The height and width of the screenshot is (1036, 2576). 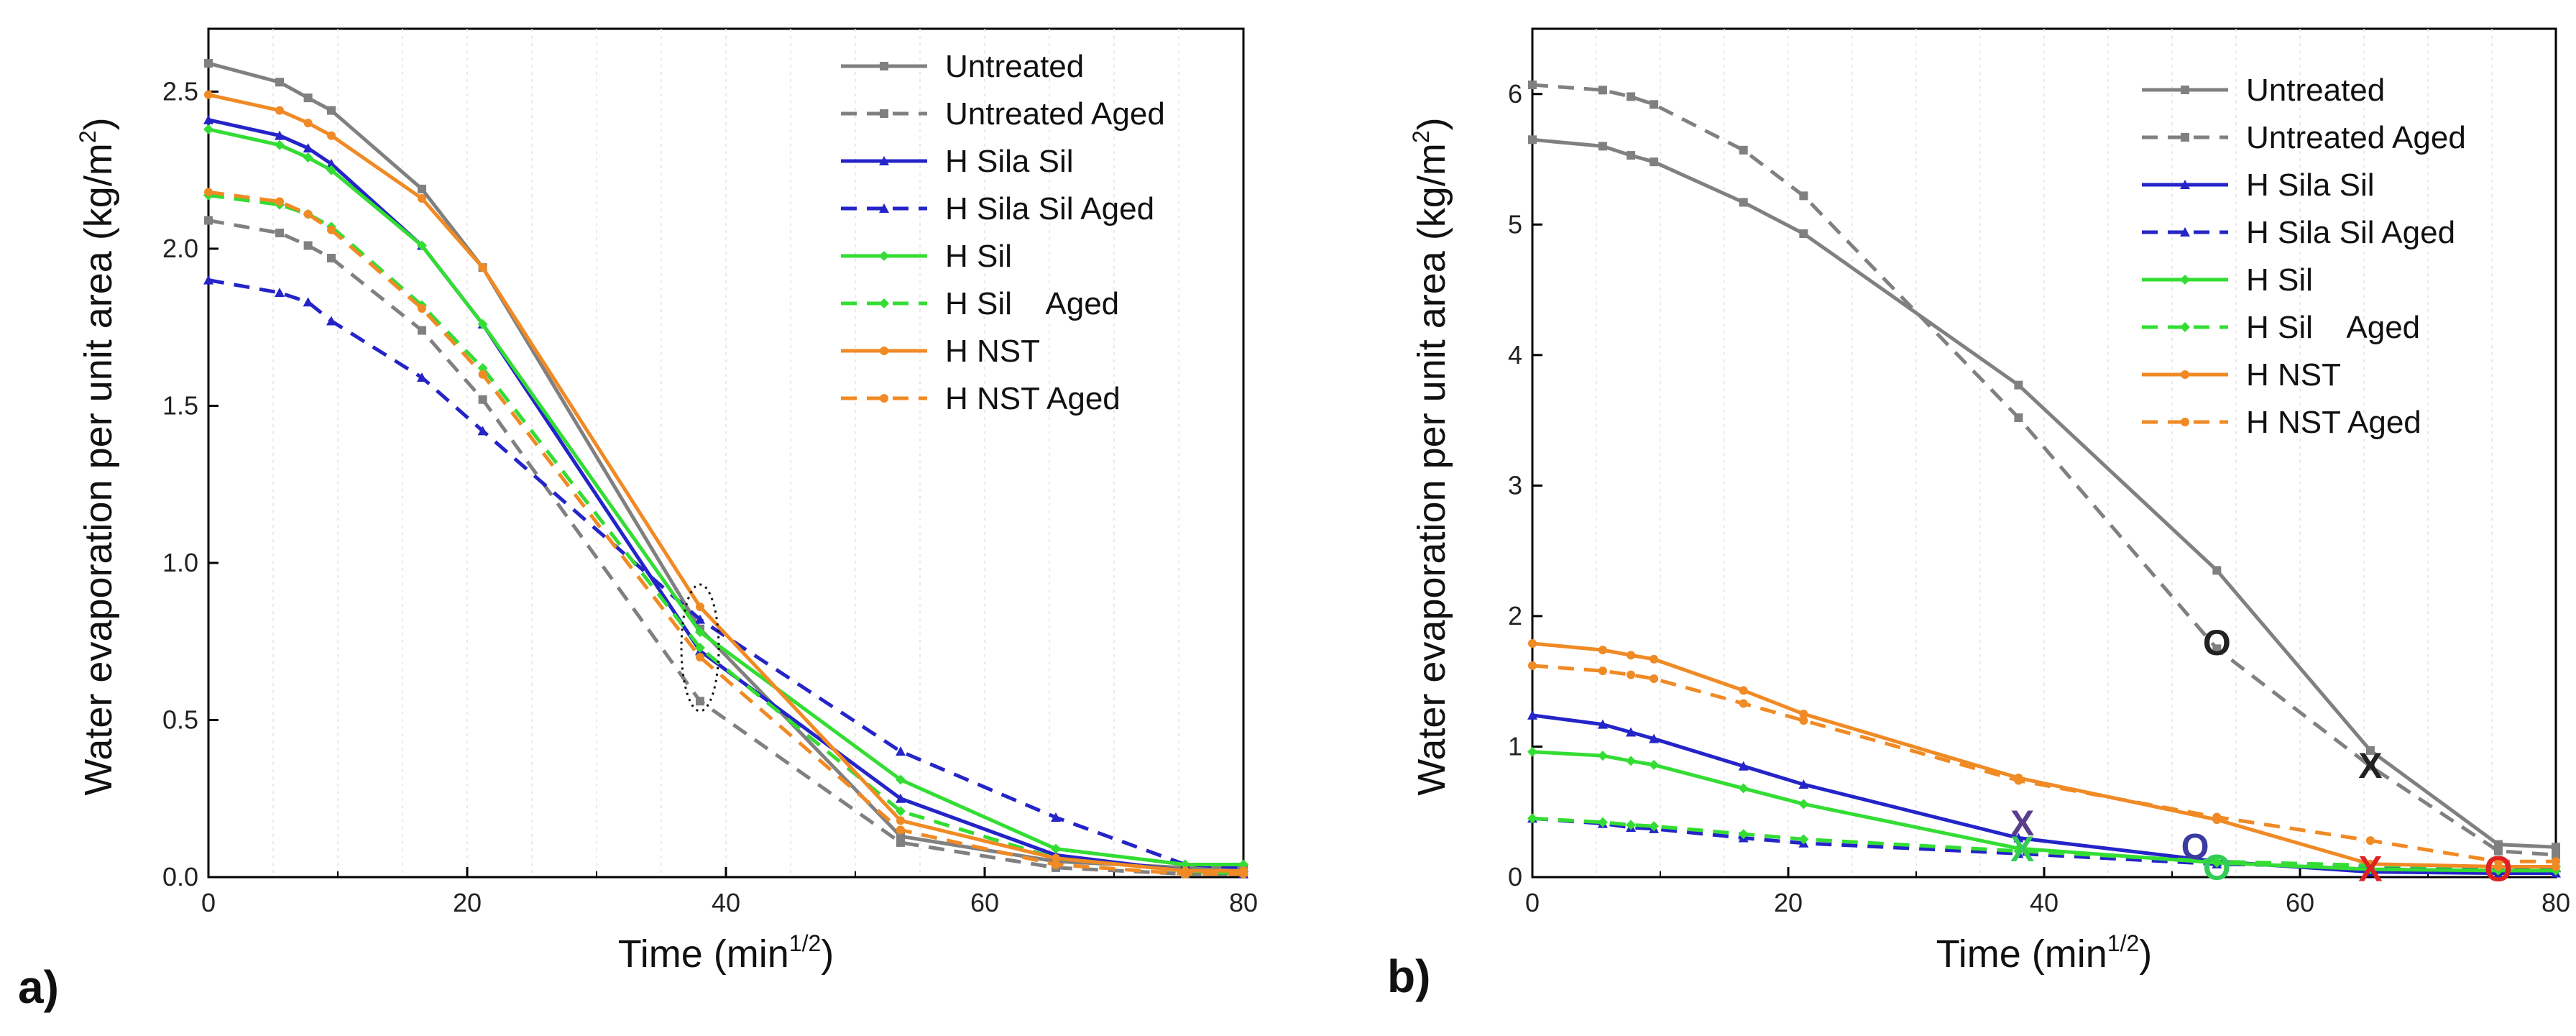 I want to click on x-tick-label: 60, so click(x=984, y=902).